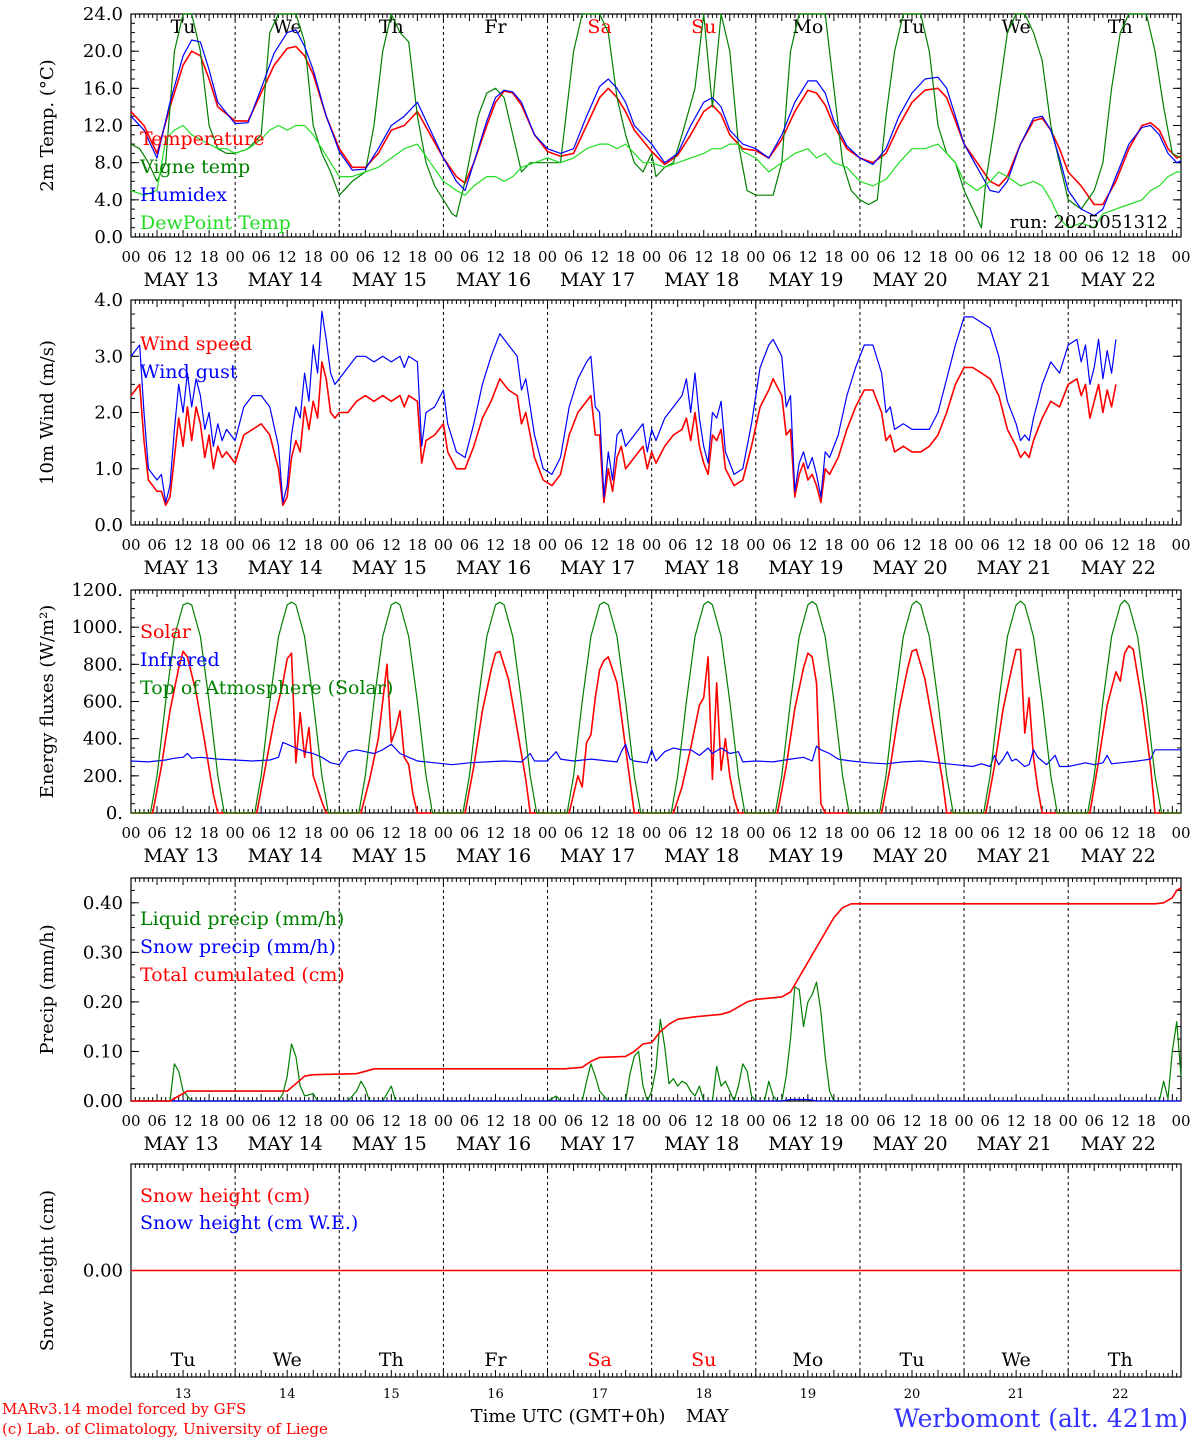 Image resolution: width=1194 pixels, height=1440 pixels. Describe the element at coordinates (1041, 1418) in the screenshot. I see `station-label: Werbomont (alt. 421m)` at that location.